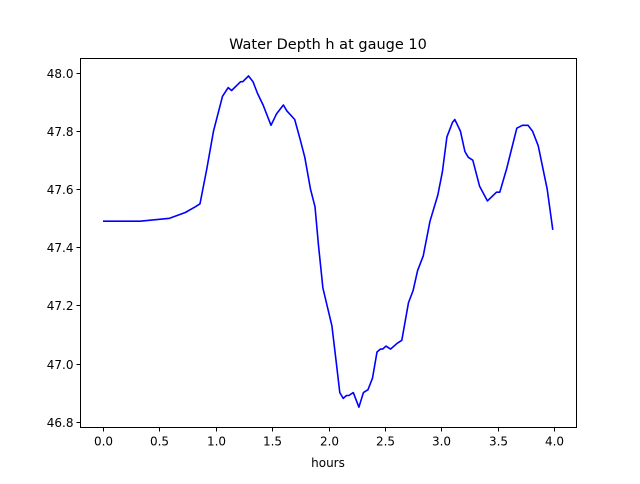 This screenshot has width=640, height=484. I want to click on y-tick-label: 46.8, so click(60, 423).